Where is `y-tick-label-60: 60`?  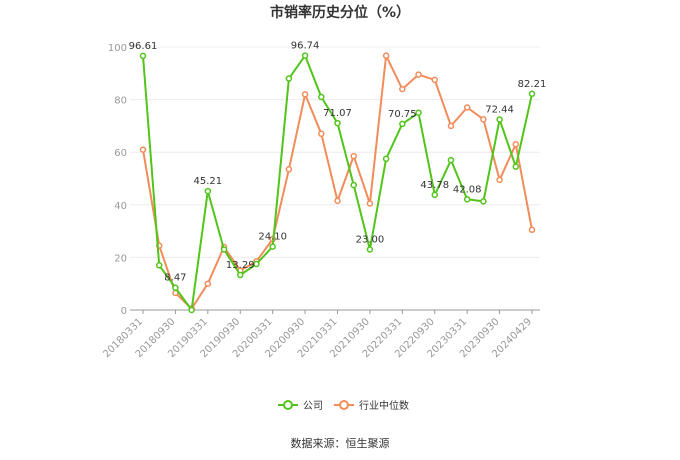 y-tick-label-60: 60 is located at coordinates (120, 153).